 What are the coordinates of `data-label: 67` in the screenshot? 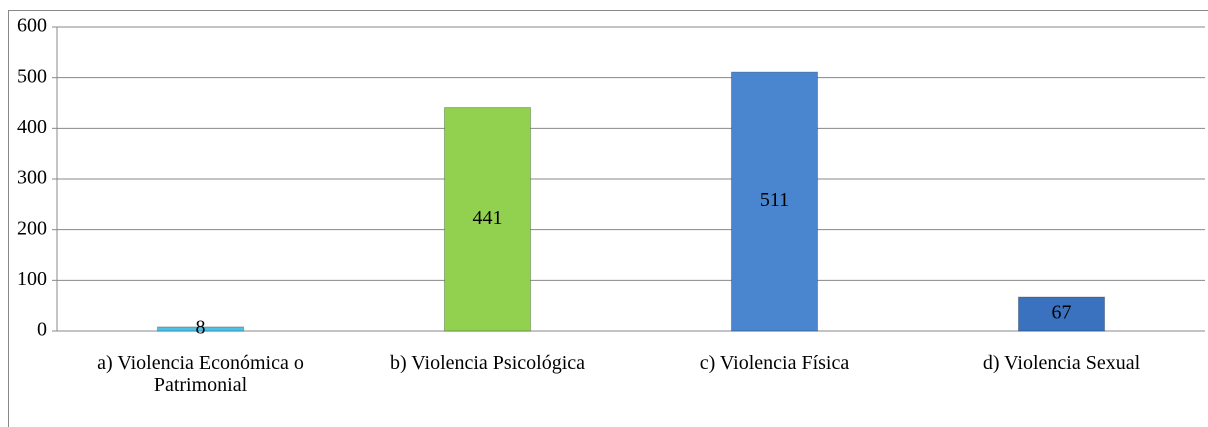 It's located at (1062, 313).